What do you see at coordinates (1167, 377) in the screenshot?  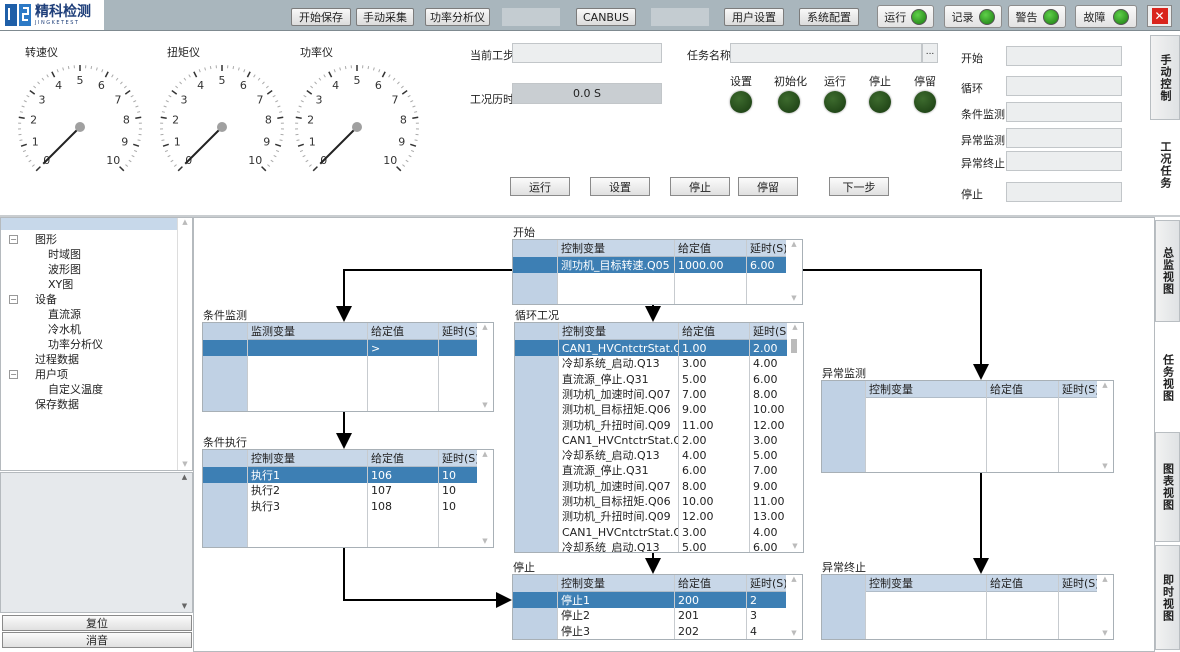 I see `tab-task-view: 任务视图` at bounding box center [1167, 377].